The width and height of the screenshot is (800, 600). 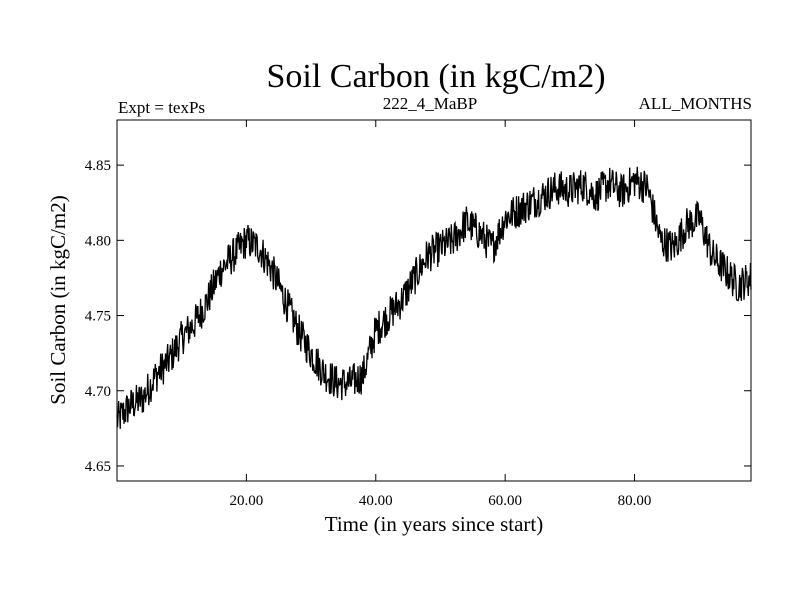 What do you see at coordinates (435, 76) in the screenshot?
I see `chart-title: Soil Carbon (in kgC/m2)` at bounding box center [435, 76].